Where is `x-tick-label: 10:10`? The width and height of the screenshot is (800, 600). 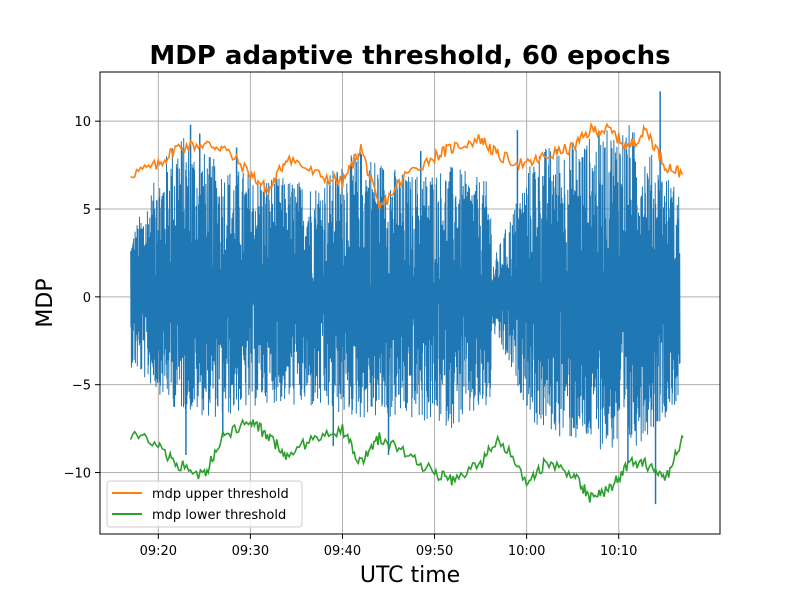 x-tick-label: 10:10 is located at coordinates (618, 551).